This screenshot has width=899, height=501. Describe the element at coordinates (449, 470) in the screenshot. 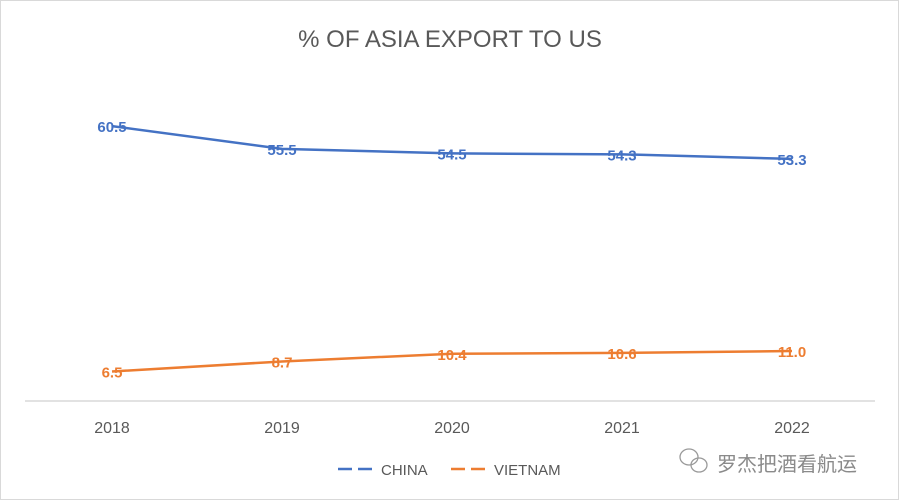

I see `legend: CHINA VIETNAM` at that location.